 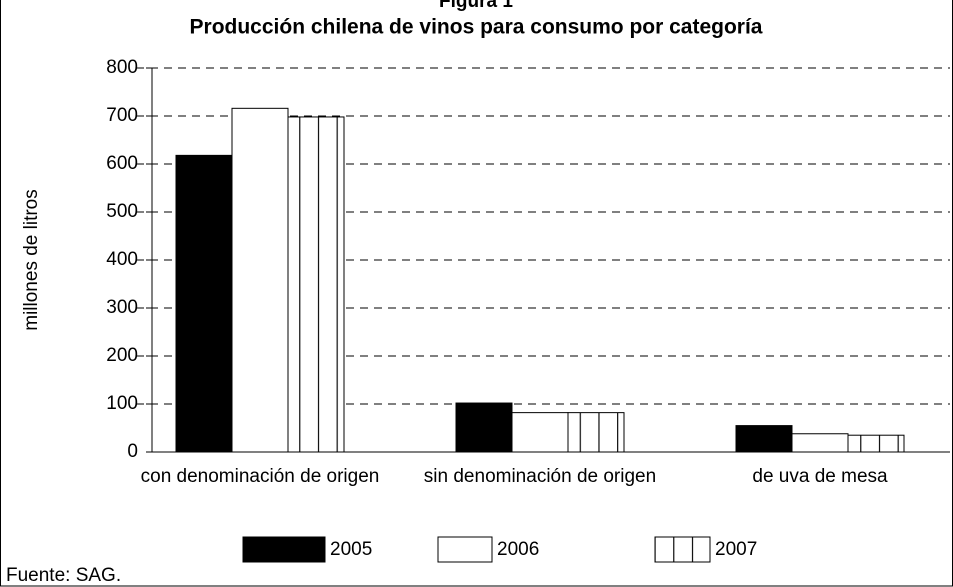 I want to click on y-tick-label: 200, so click(x=122, y=355).